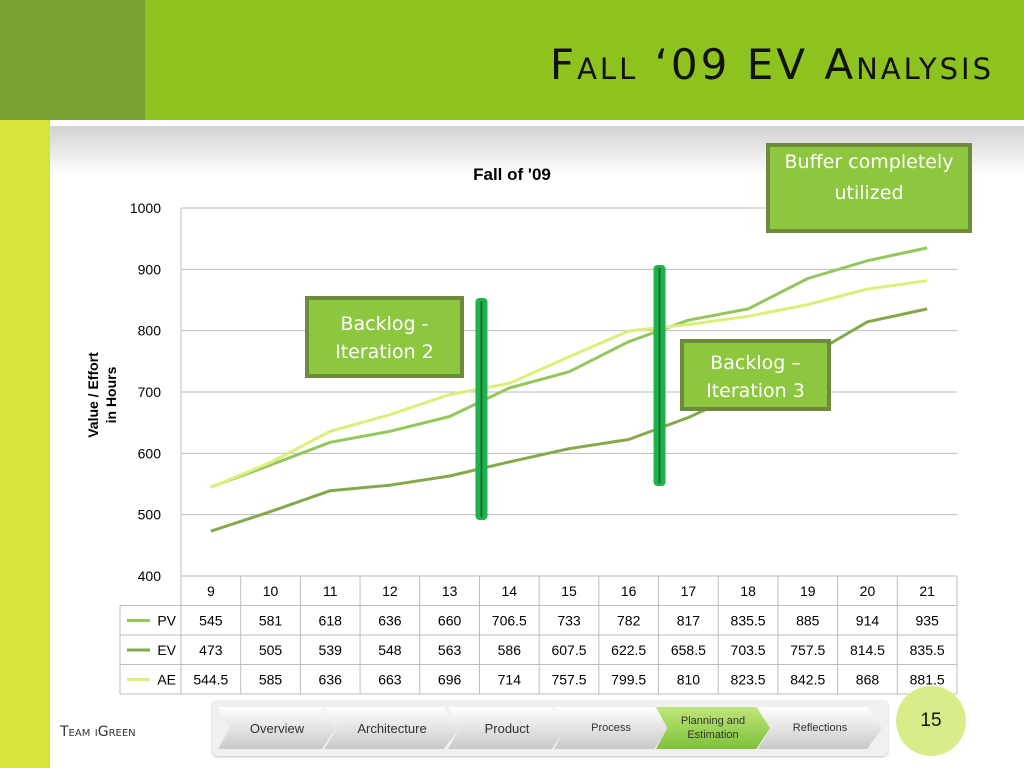 The height and width of the screenshot is (768, 1024). Describe the element at coordinates (150, 453) in the screenshot. I see `y-tick-label: 600` at that location.